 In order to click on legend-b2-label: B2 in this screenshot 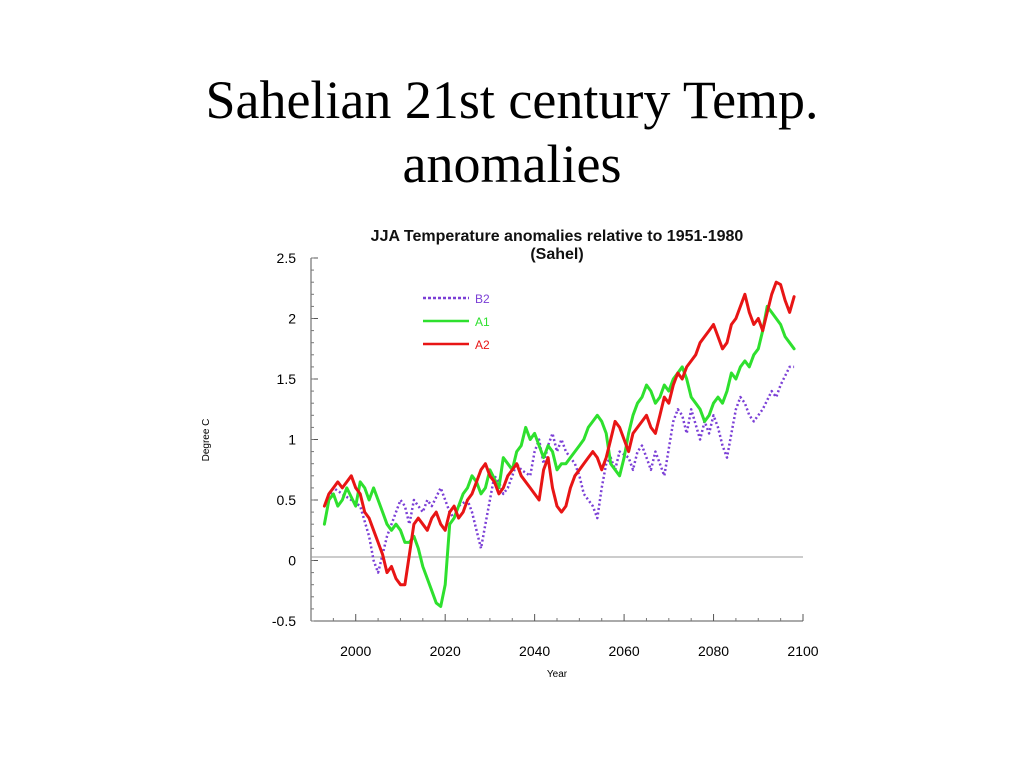, I will do `click(482, 299)`.